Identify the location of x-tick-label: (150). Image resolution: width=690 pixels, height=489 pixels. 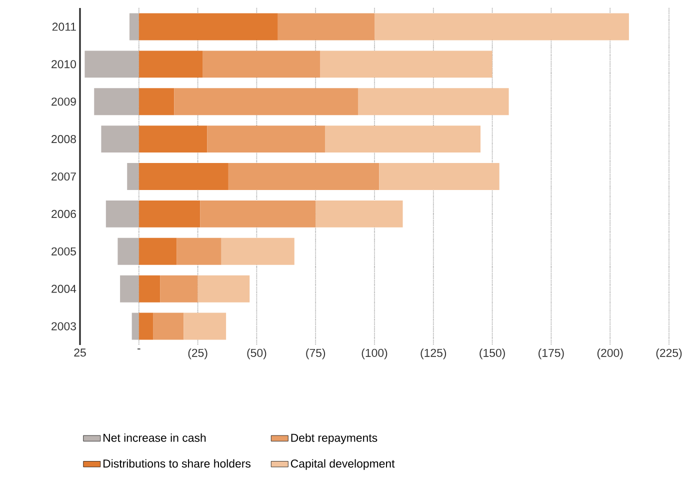
(492, 354).